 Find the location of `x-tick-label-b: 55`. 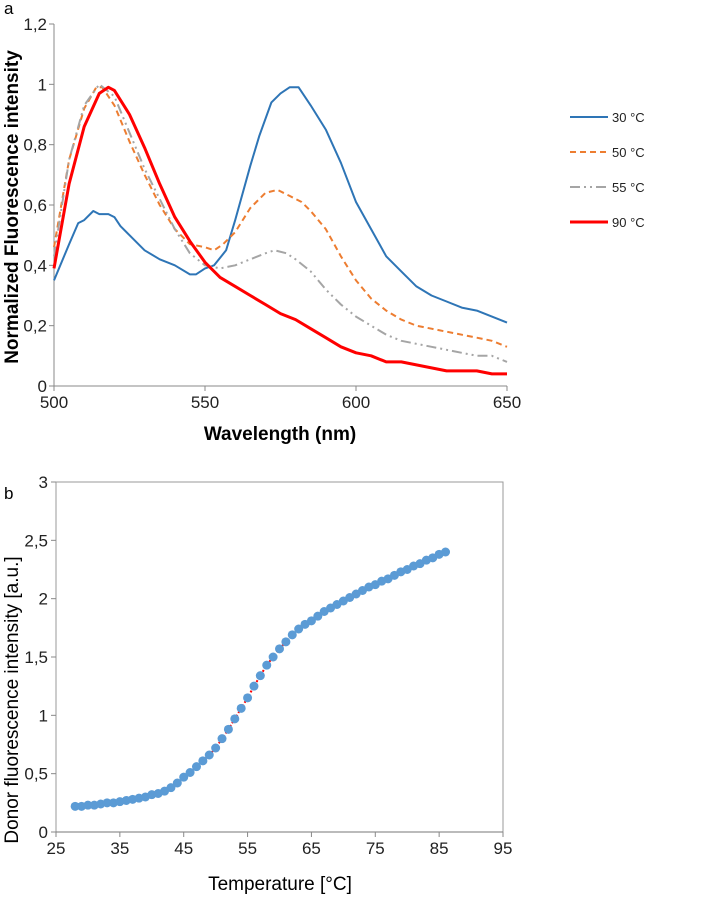

x-tick-label-b: 55 is located at coordinates (247, 848).